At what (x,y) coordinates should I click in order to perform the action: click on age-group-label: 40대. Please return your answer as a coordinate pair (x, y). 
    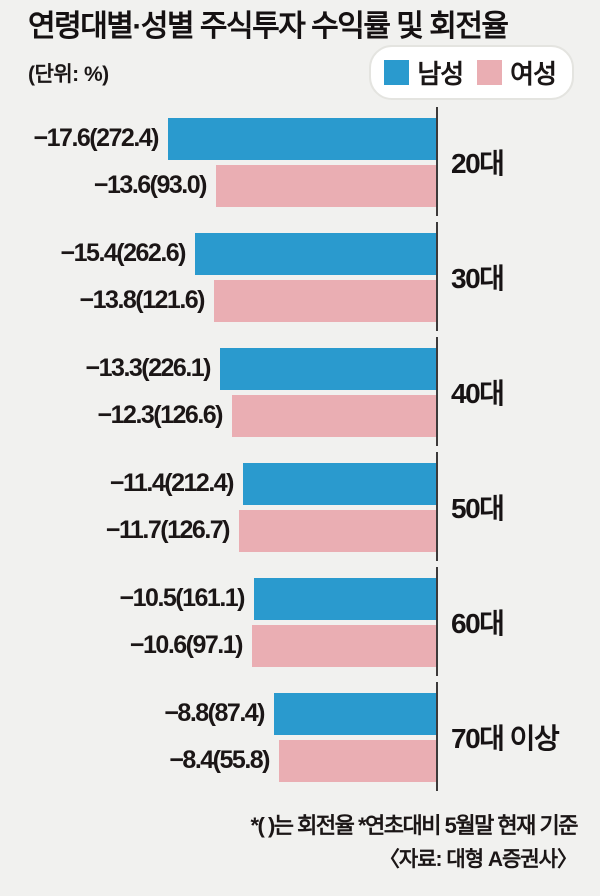
    Looking at the image, I should click on (478, 393).